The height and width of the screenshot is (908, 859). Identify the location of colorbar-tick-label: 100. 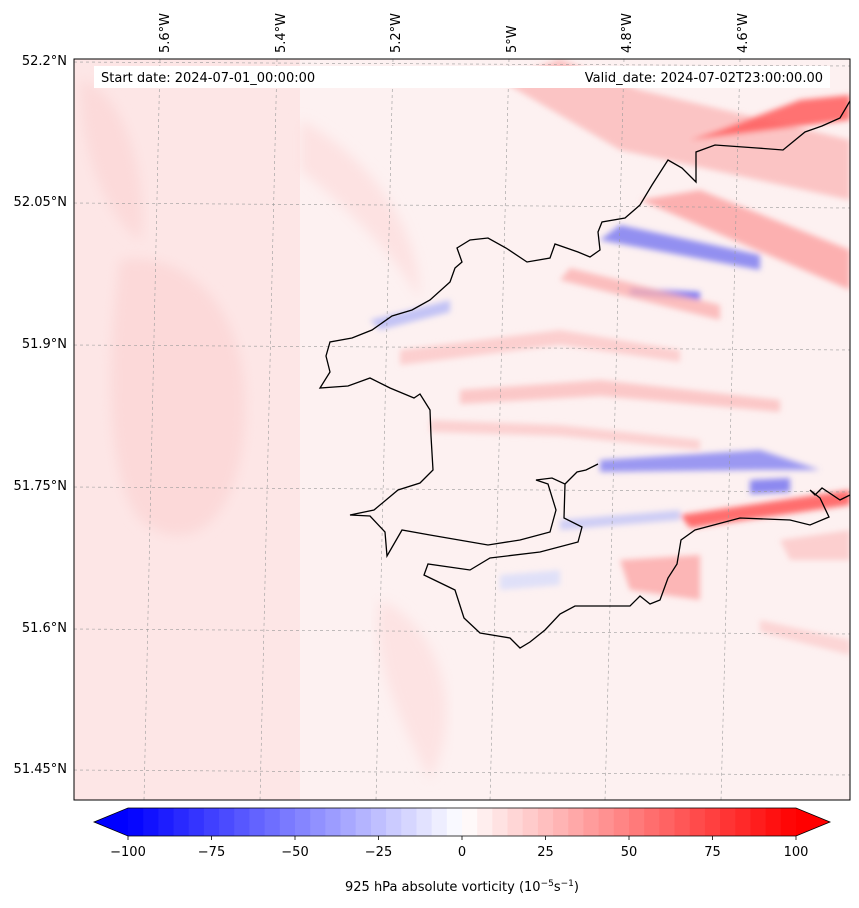
(796, 852).